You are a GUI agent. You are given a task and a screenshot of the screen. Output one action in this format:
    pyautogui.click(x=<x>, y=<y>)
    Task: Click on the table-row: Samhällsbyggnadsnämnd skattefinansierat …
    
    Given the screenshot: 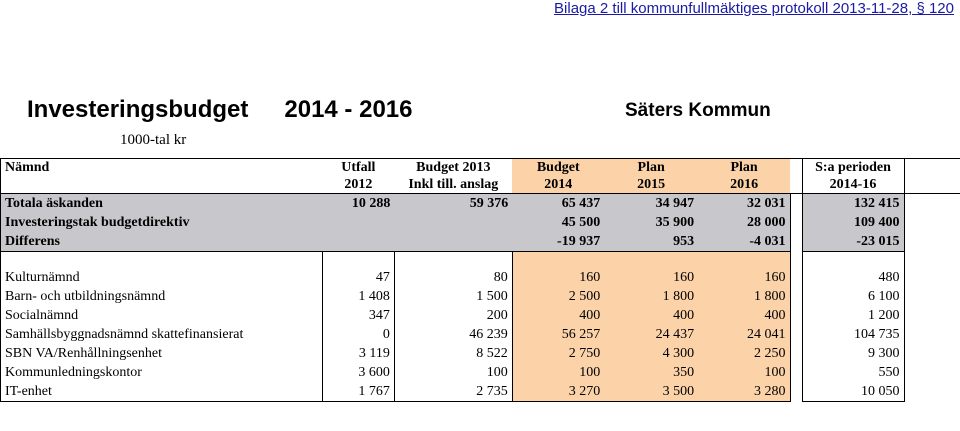 What is the action you would take?
    pyautogui.click(x=480, y=334)
    